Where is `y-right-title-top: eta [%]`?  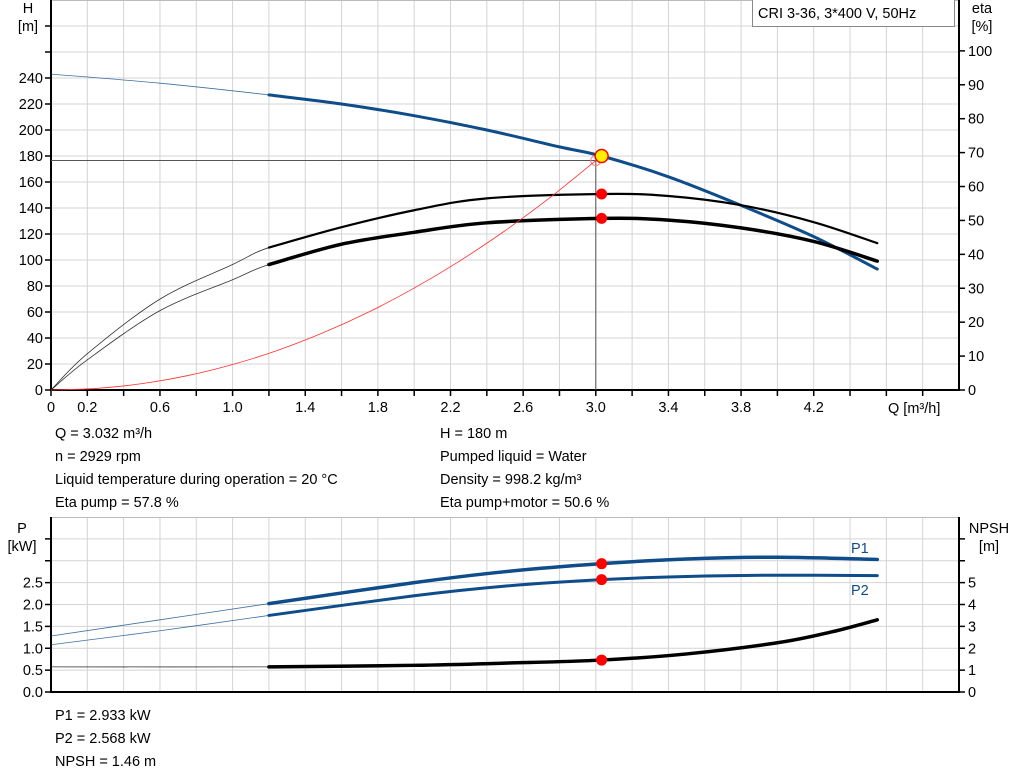
y-right-title-top: eta [%] is located at coordinates (982, 18).